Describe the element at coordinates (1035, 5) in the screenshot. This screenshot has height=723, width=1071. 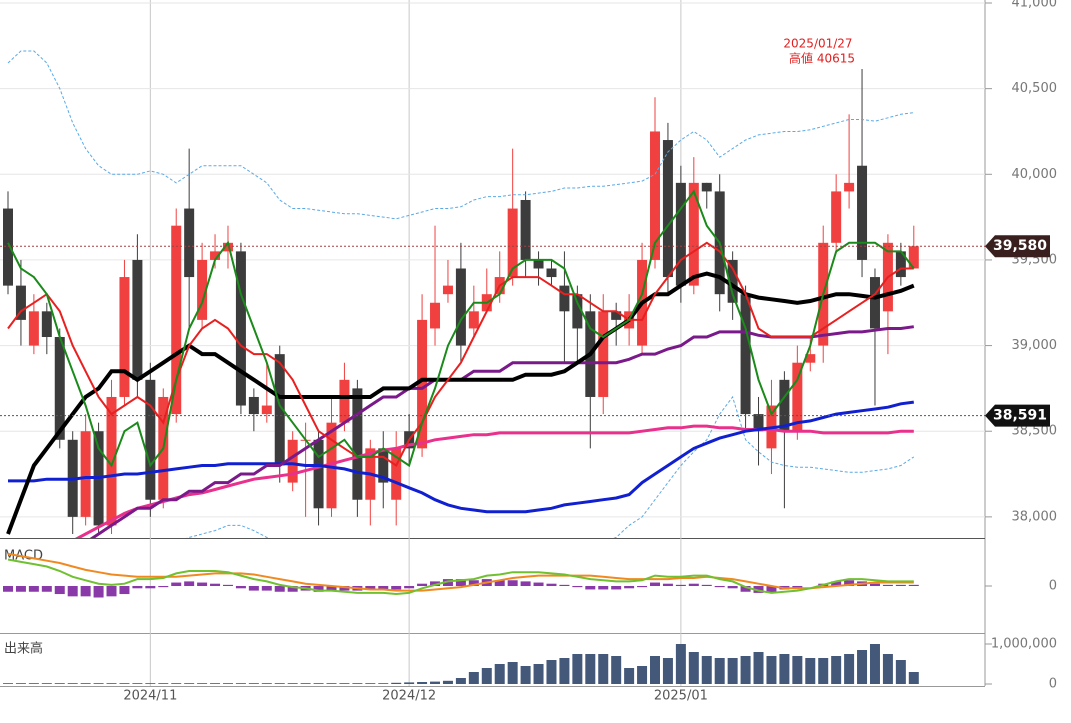
I see `y-tick-label: 41,000` at that location.